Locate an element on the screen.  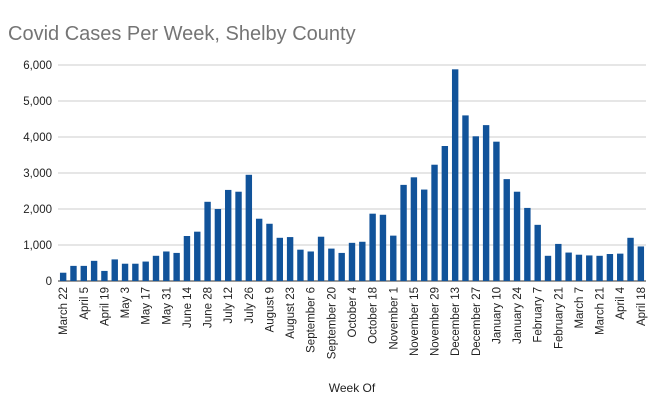
y-tick-label: 6,000 is located at coordinates (37, 66).